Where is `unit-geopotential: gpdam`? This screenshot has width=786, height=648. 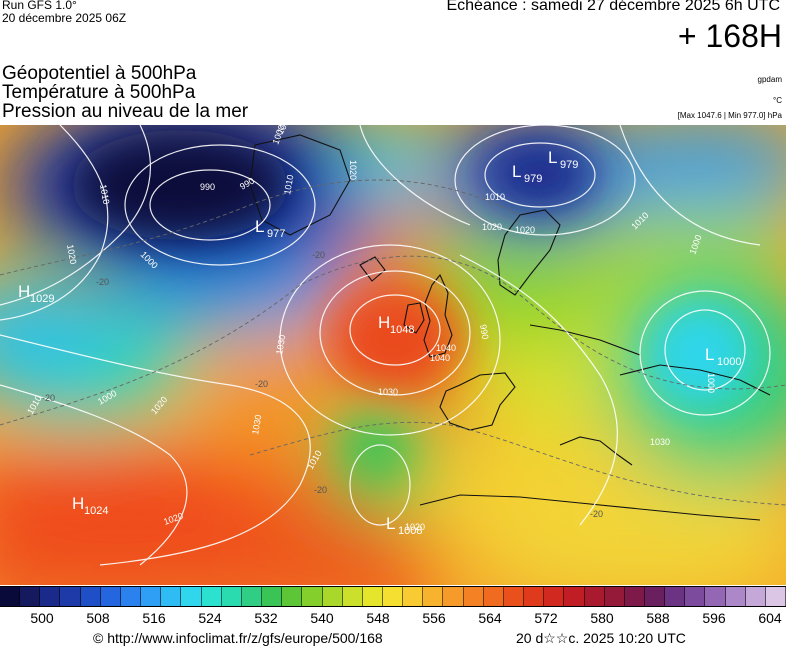
unit-geopotential: gpdam is located at coordinates (769, 79).